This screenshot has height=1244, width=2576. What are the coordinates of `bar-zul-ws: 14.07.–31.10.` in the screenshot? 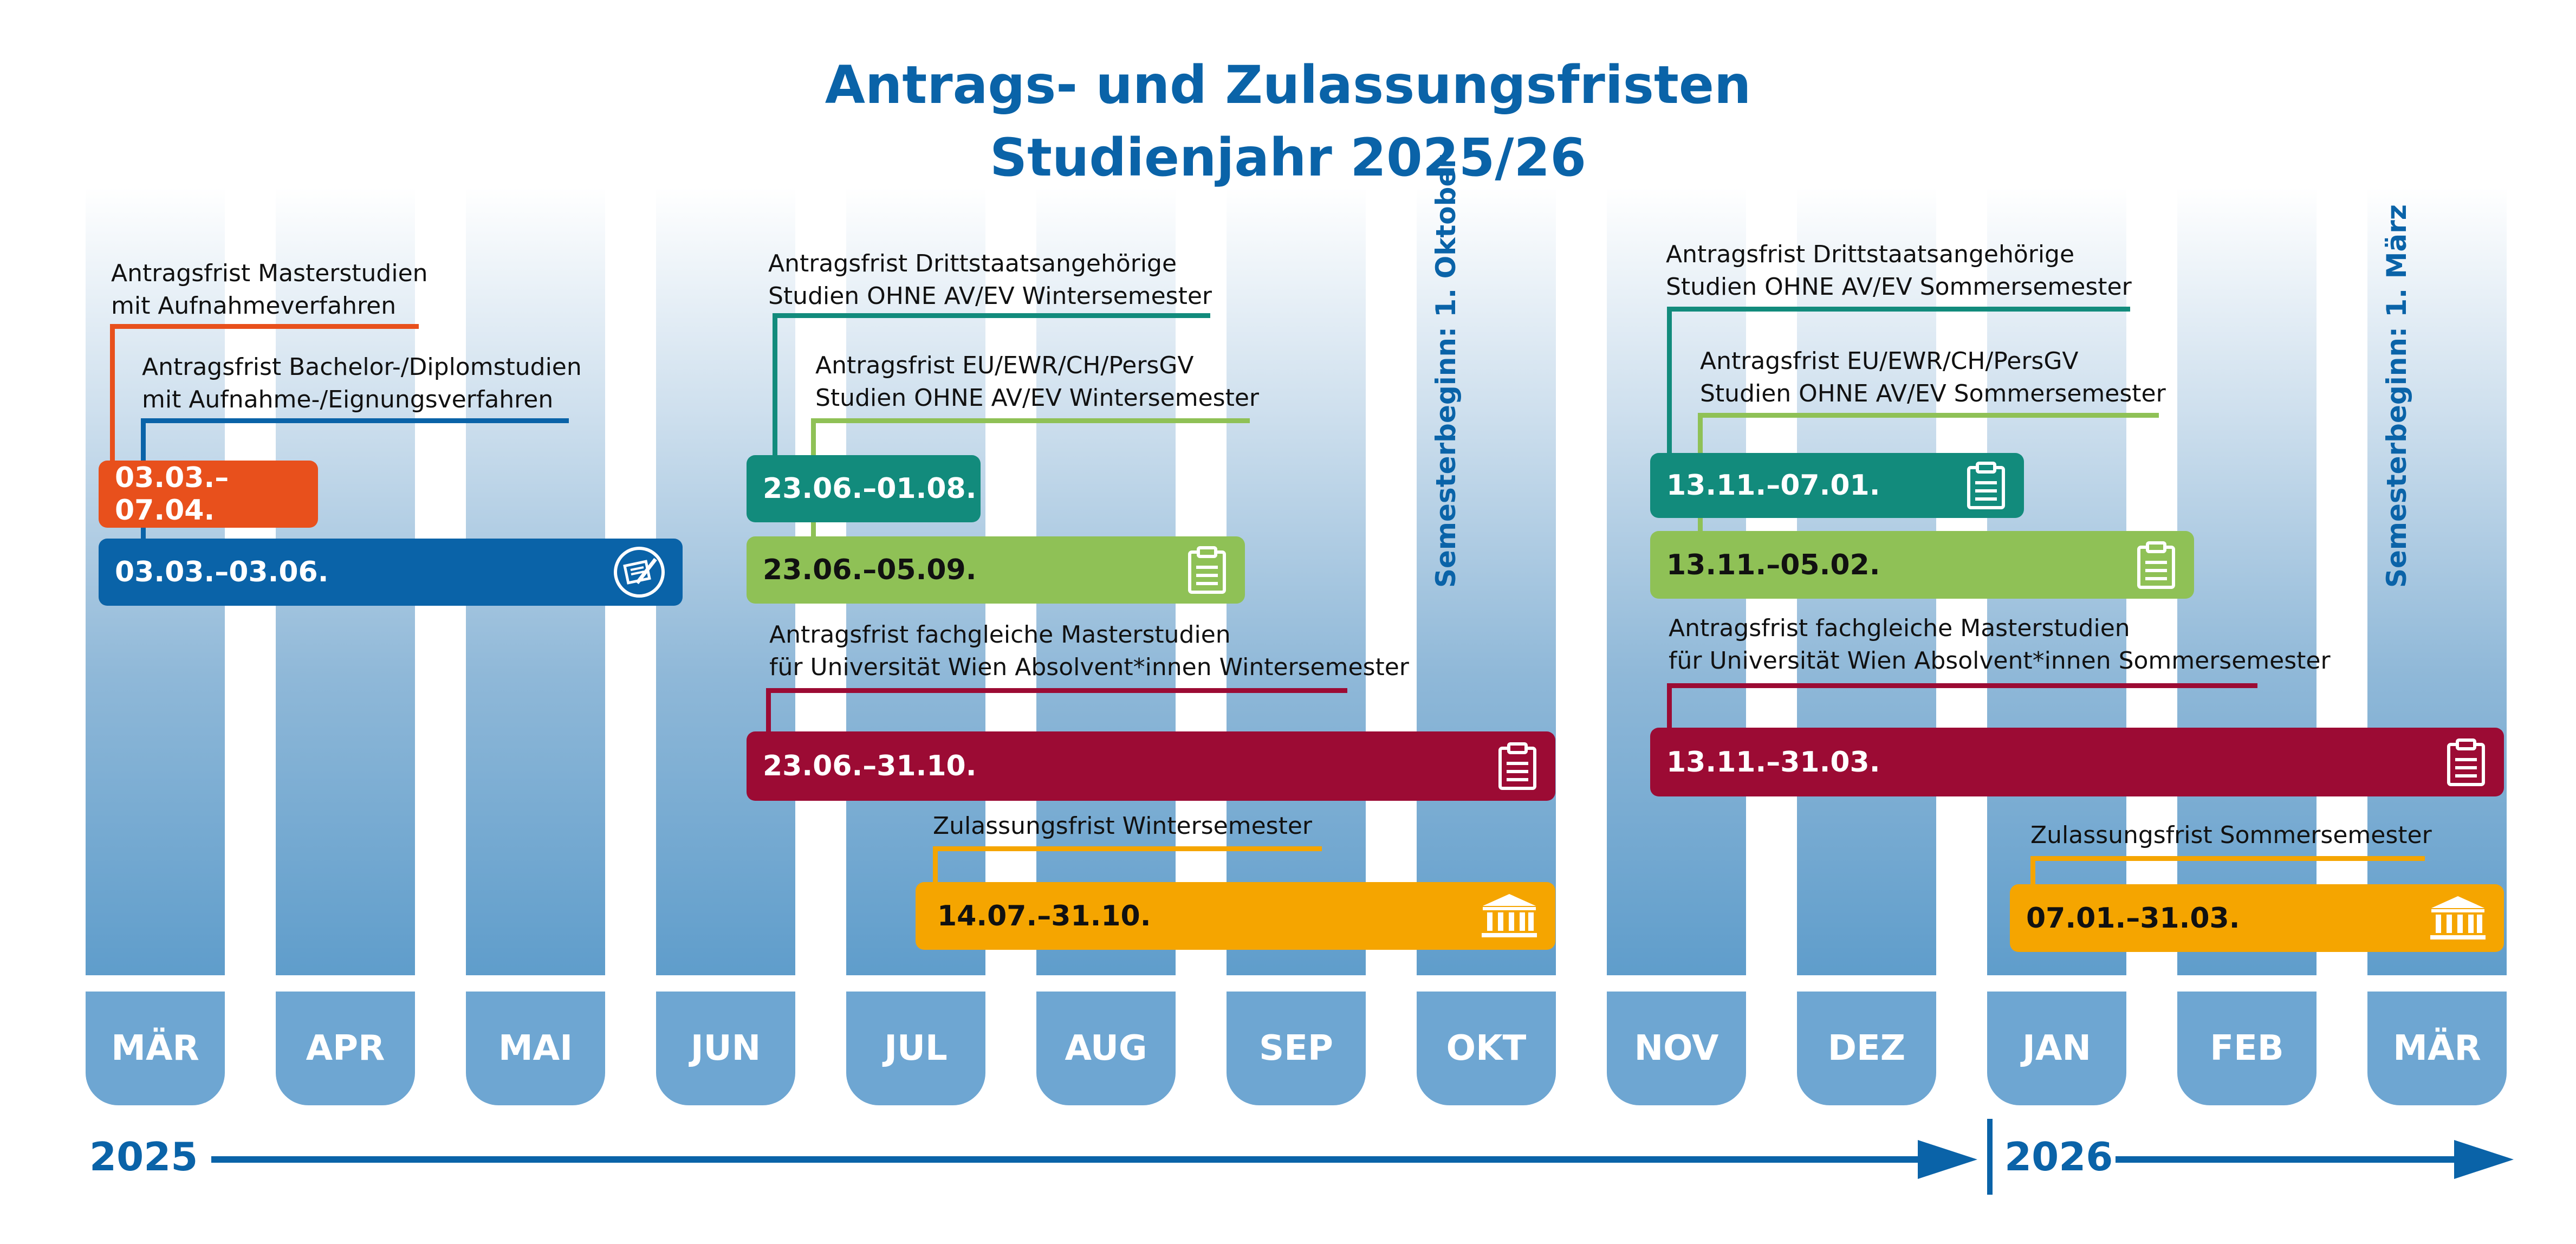 It's located at (1235, 916).